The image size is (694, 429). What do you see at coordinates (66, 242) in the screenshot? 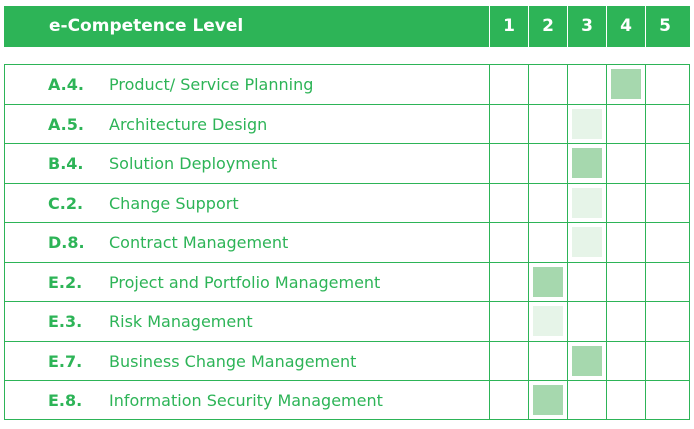
I see `competence-code: D.8.` at bounding box center [66, 242].